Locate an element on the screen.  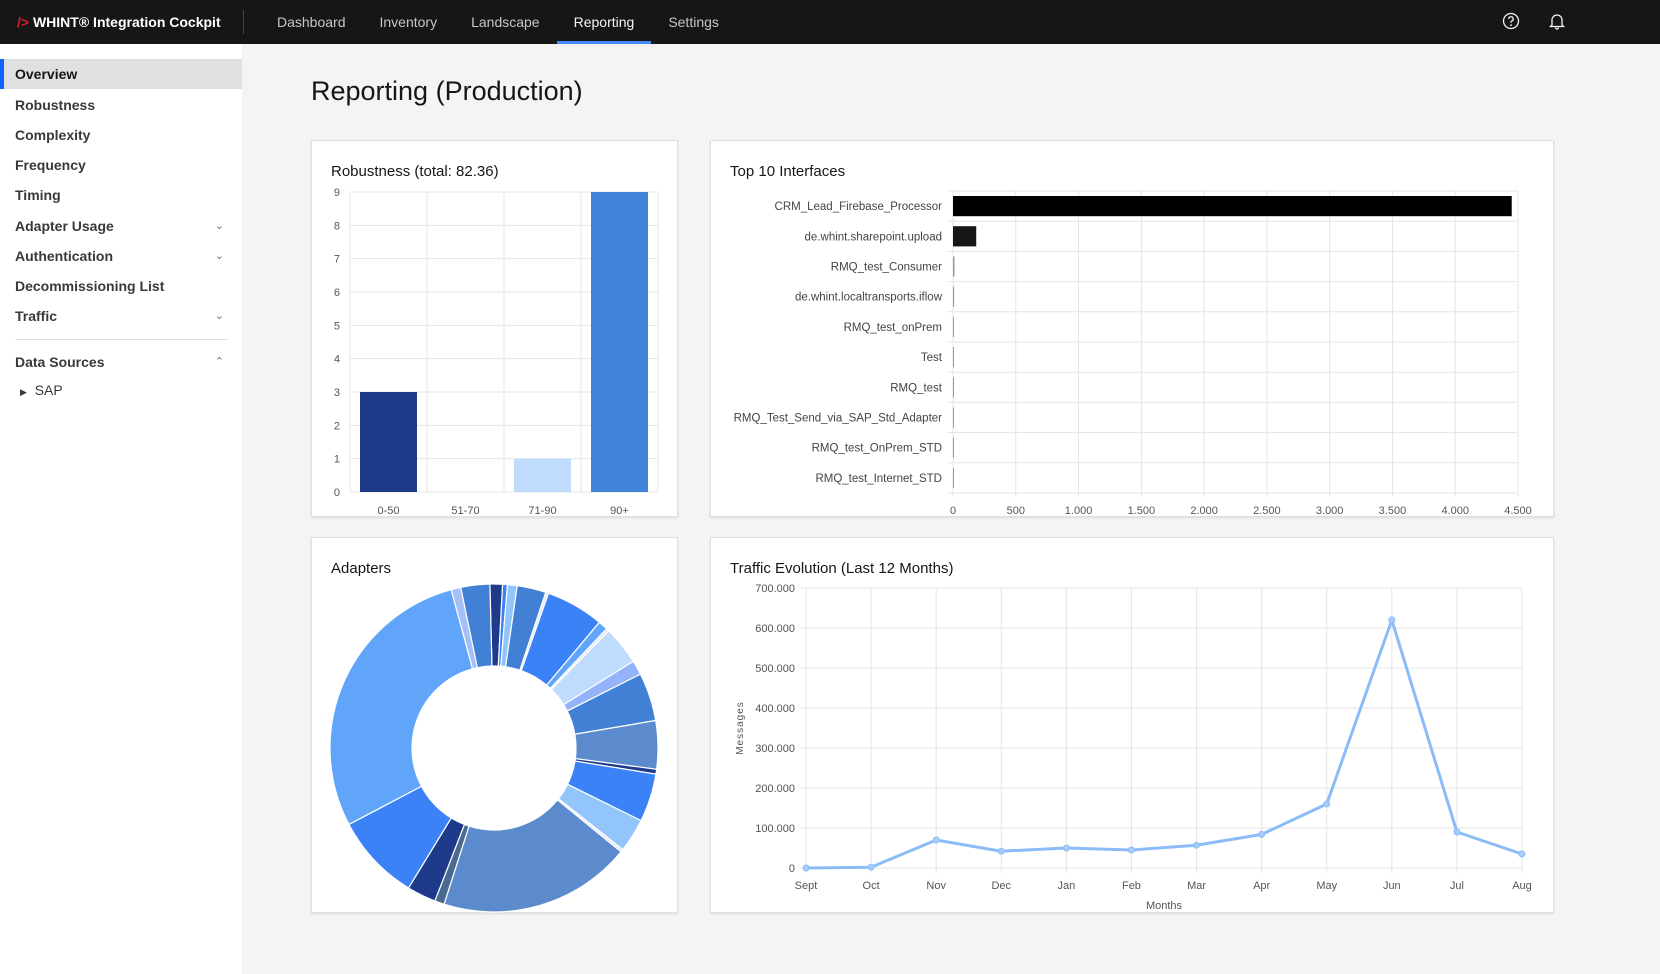
chart-title: Adapters is located at coordinates (361, 568).